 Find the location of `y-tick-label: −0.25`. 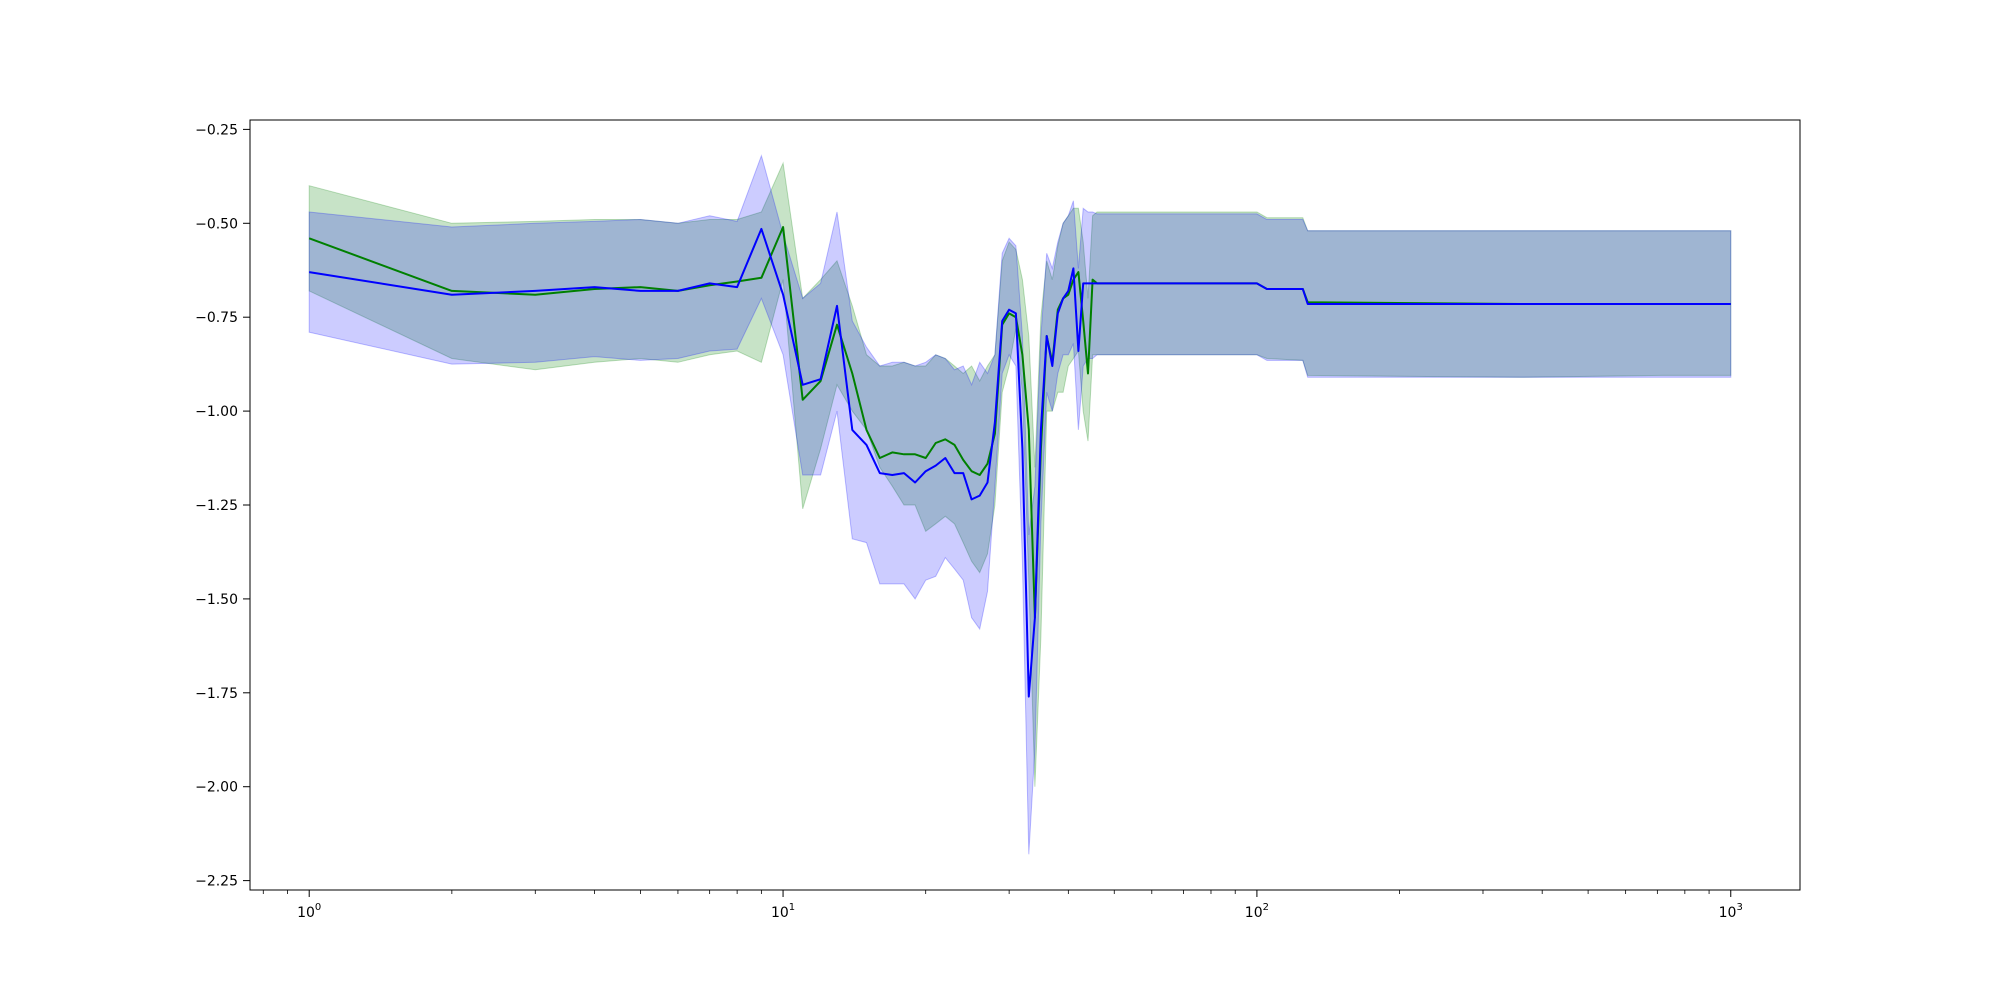

y-tick-label: −0.25 is located at coordinates (216, 130).